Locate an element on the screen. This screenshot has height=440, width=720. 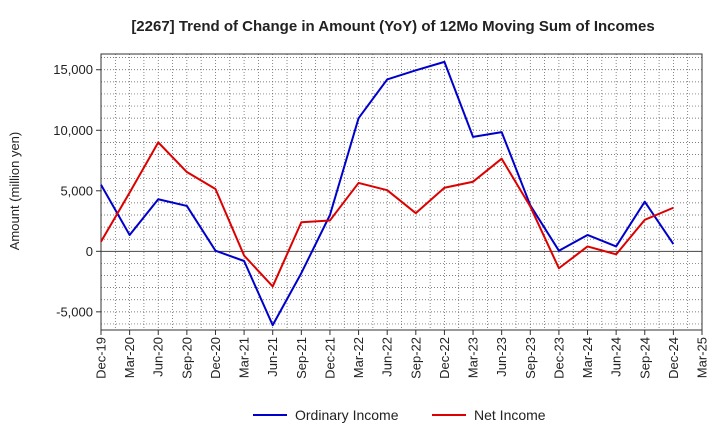
y-tick-label: 15,000 is located at coordinates (73, 69).